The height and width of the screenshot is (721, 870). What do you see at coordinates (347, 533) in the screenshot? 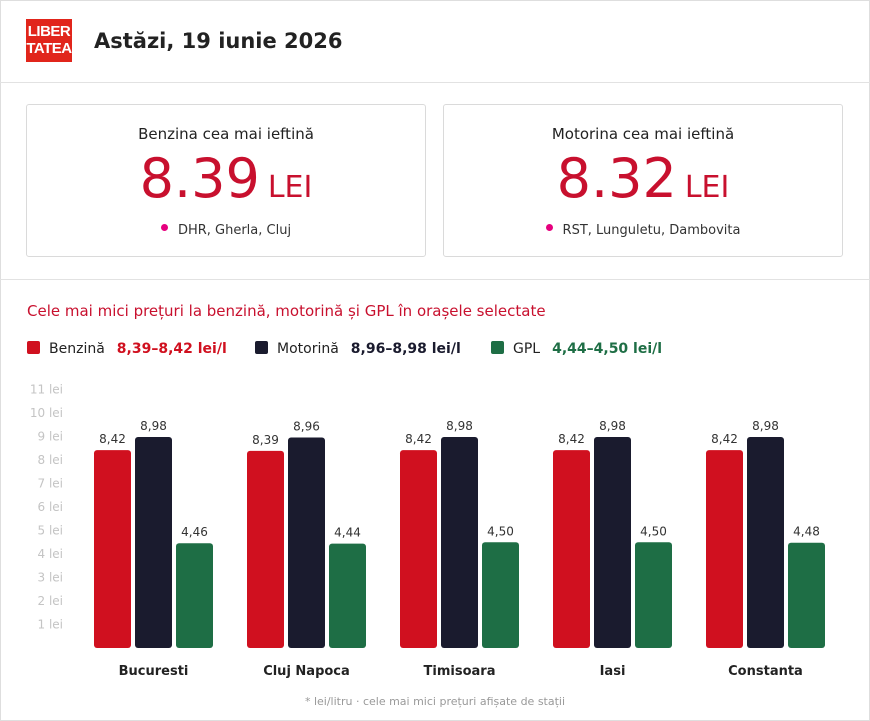
I see `bar-value-label: 4,44` at bounding box center [347, 533].